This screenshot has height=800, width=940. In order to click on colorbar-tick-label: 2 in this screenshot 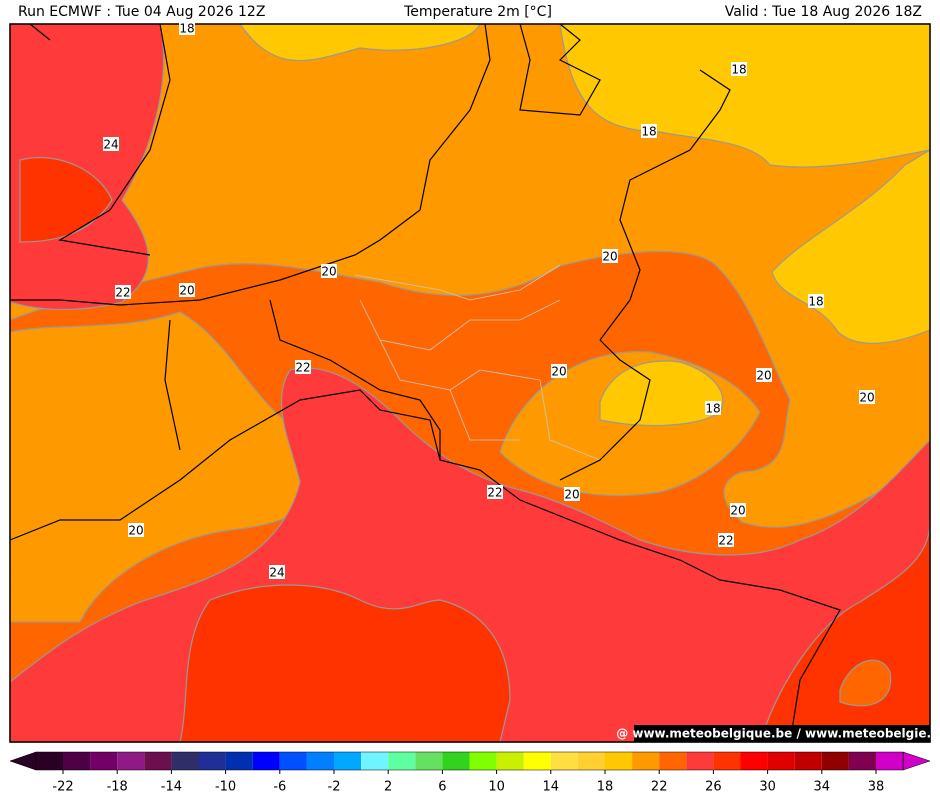, I will do `click(388, 787)`.